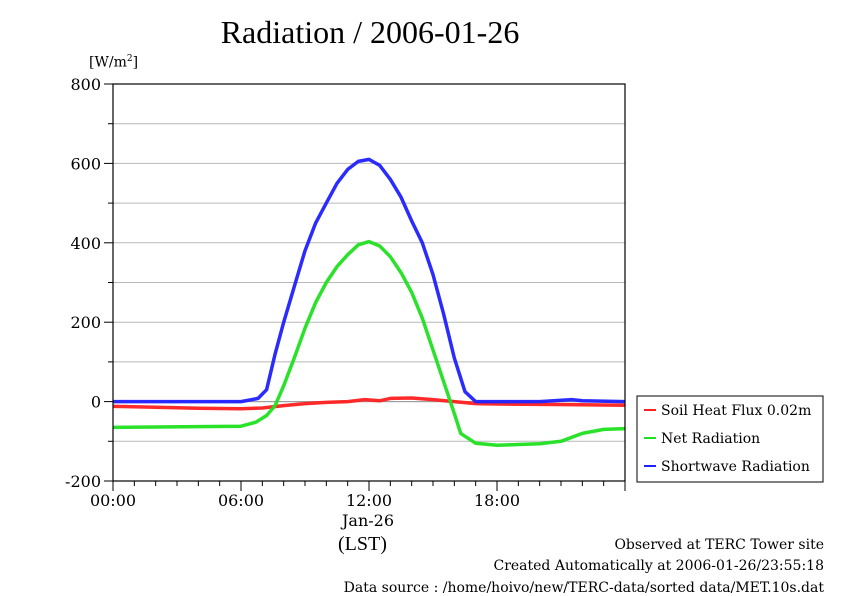 This screenshot has width=842, height=596. I want to click on footer-observed-at: Observed at TERC Tower site, so click(719, 545).